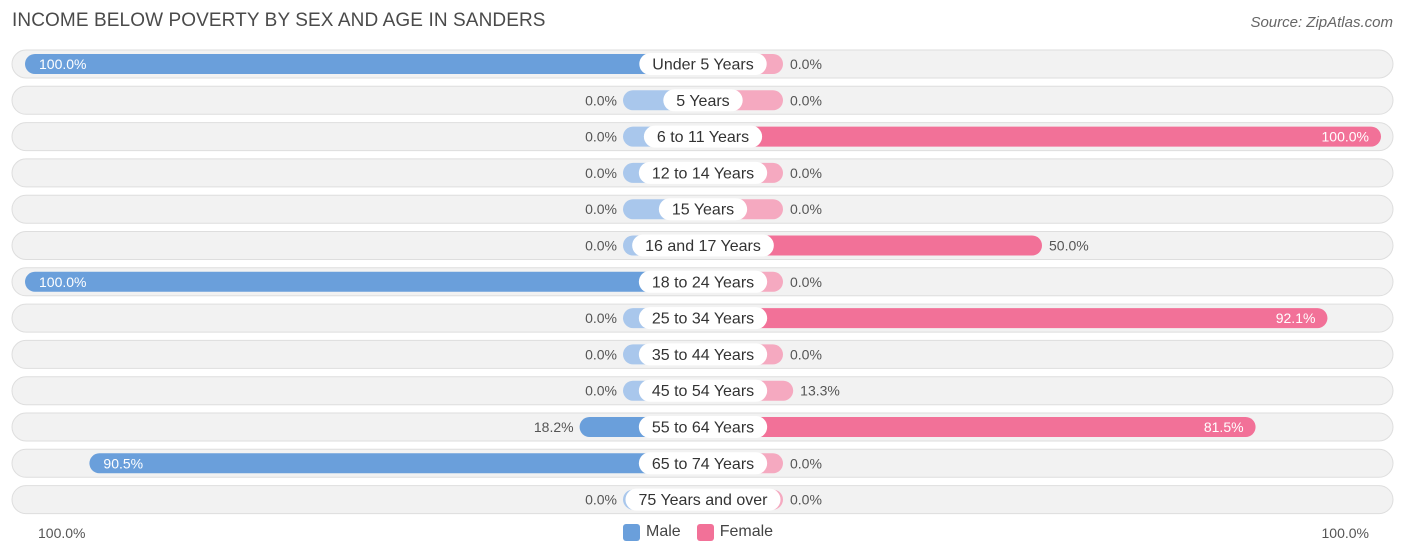  I want to click on category-label: 25 to 34 Years, so click(703, 319).